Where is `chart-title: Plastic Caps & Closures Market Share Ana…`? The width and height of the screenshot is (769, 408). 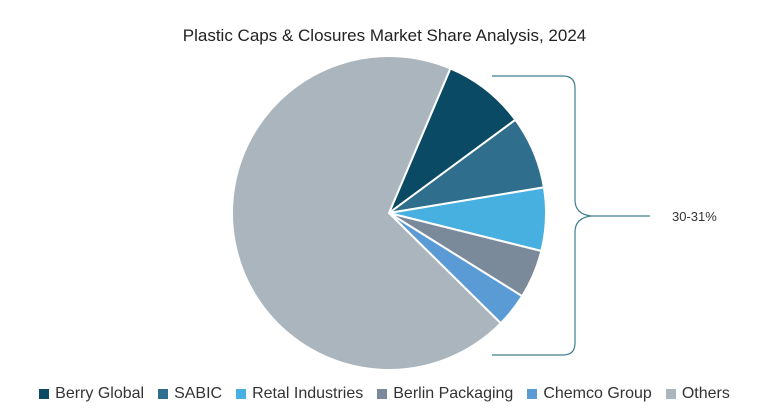 chart-title: Plastic Caps & Closures Market Share Ana… is located at coordinates (384, 35).